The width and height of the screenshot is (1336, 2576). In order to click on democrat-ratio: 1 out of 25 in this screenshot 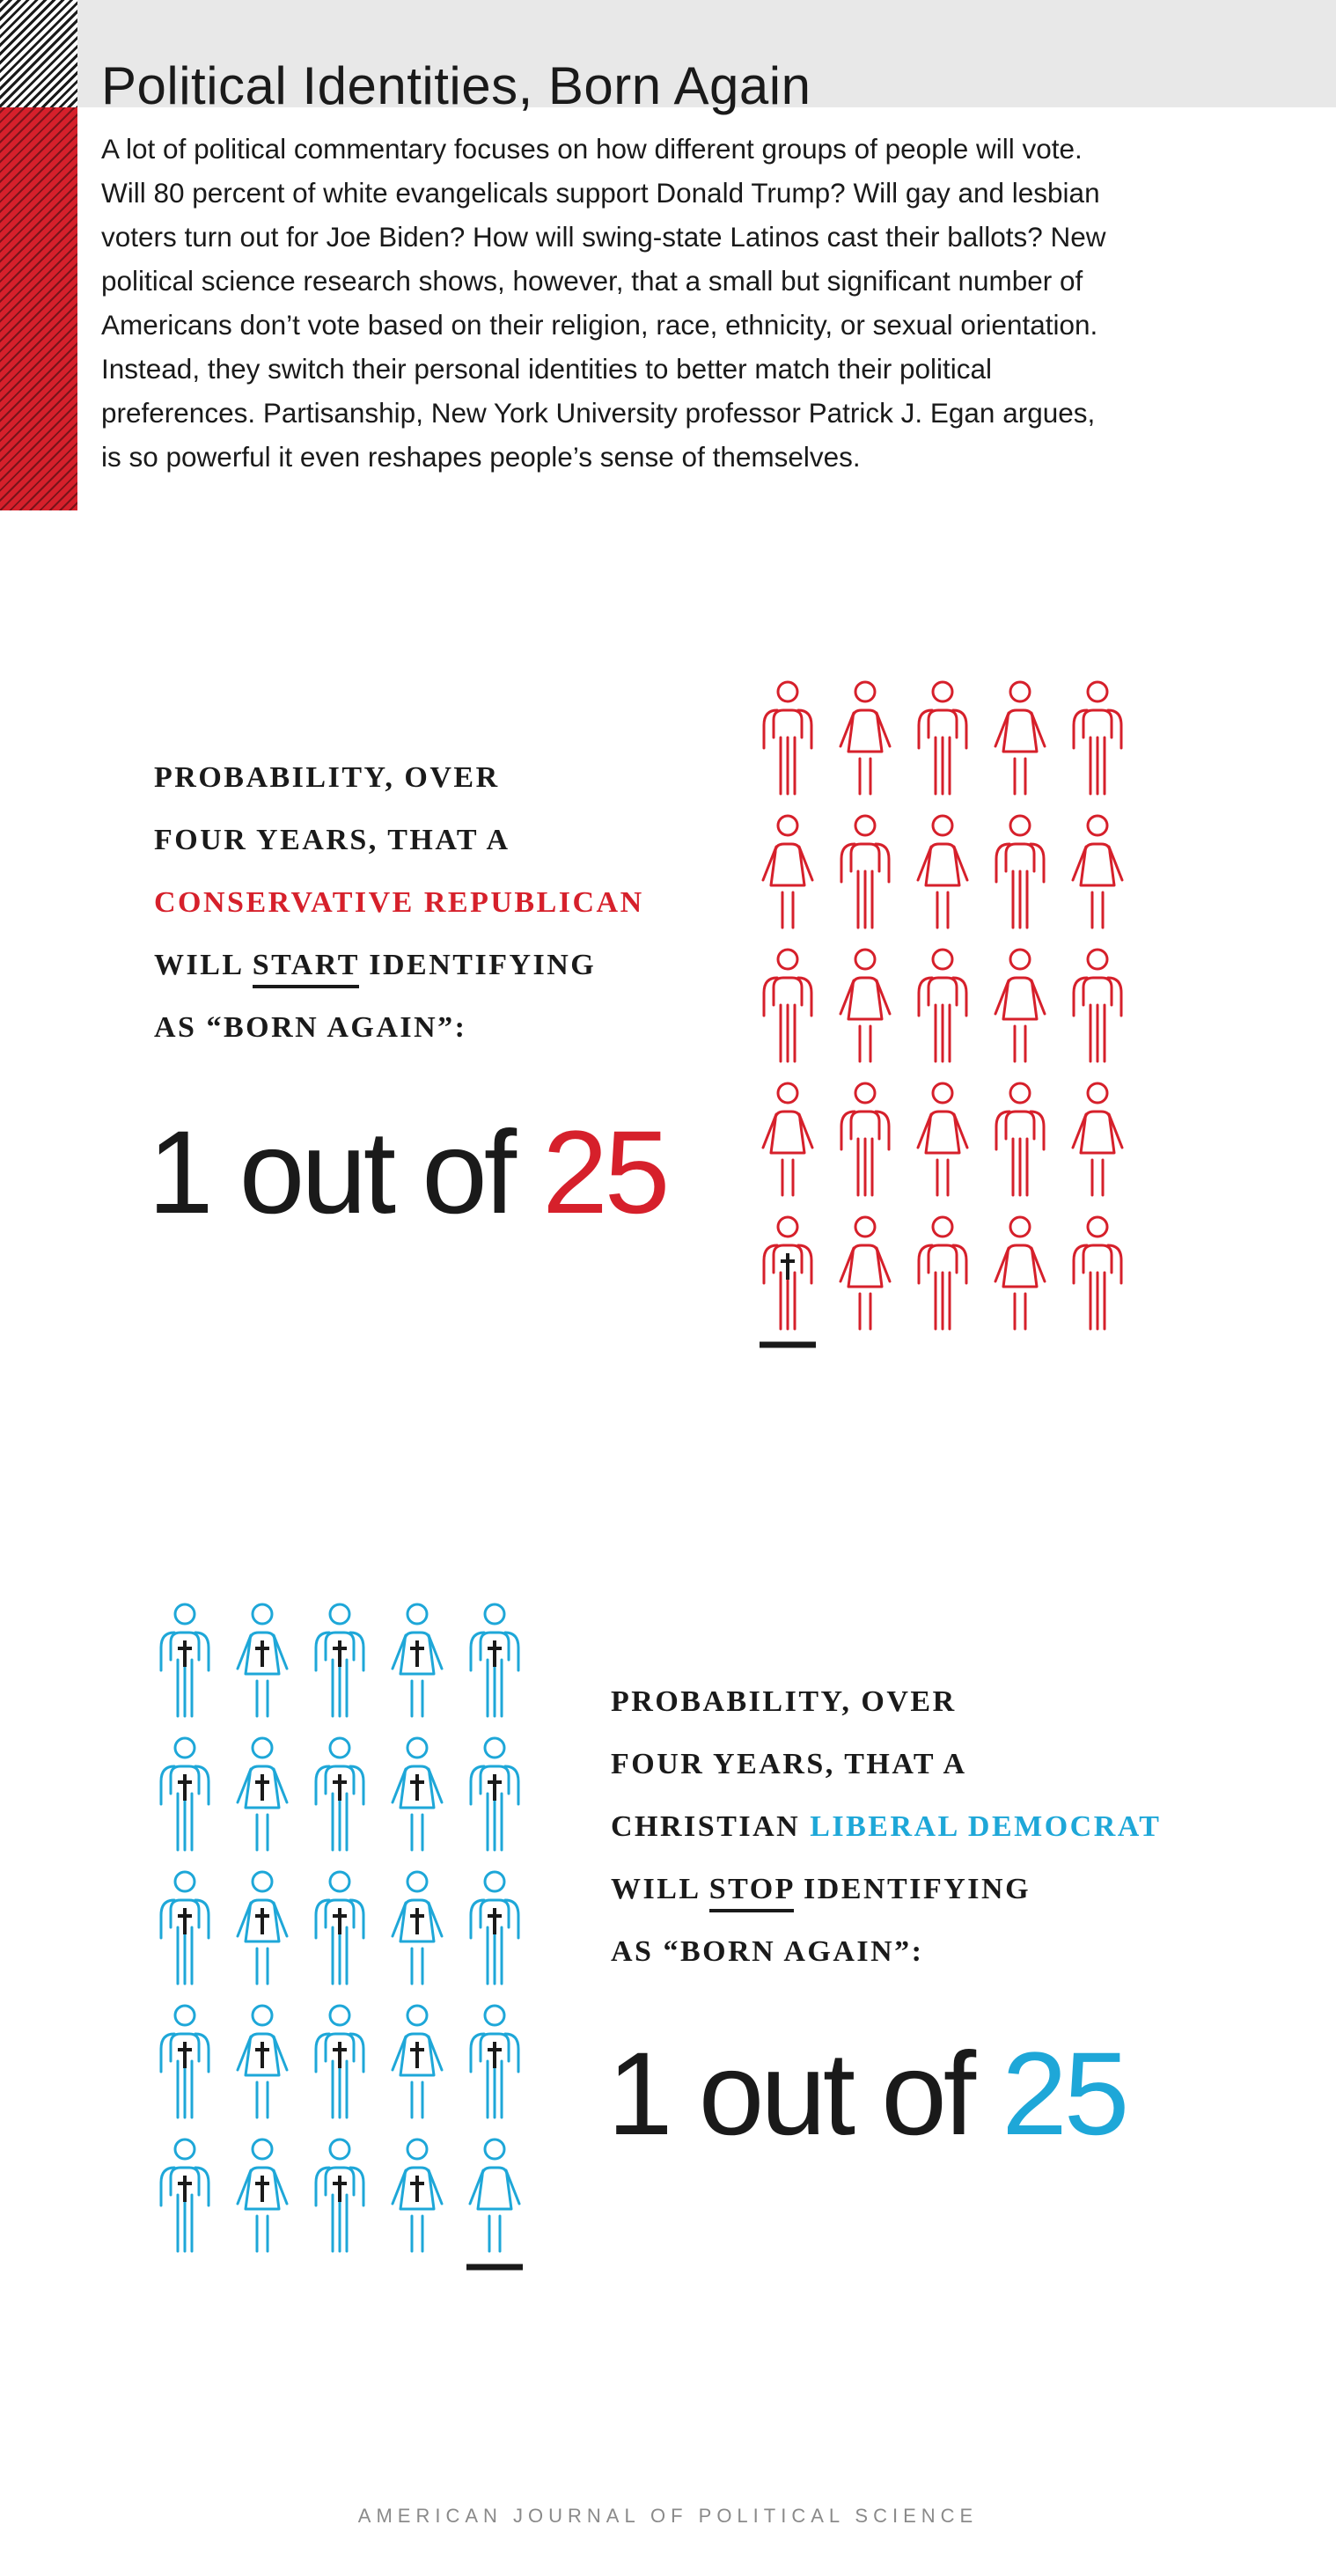, I will do `click(868, 2095)`.